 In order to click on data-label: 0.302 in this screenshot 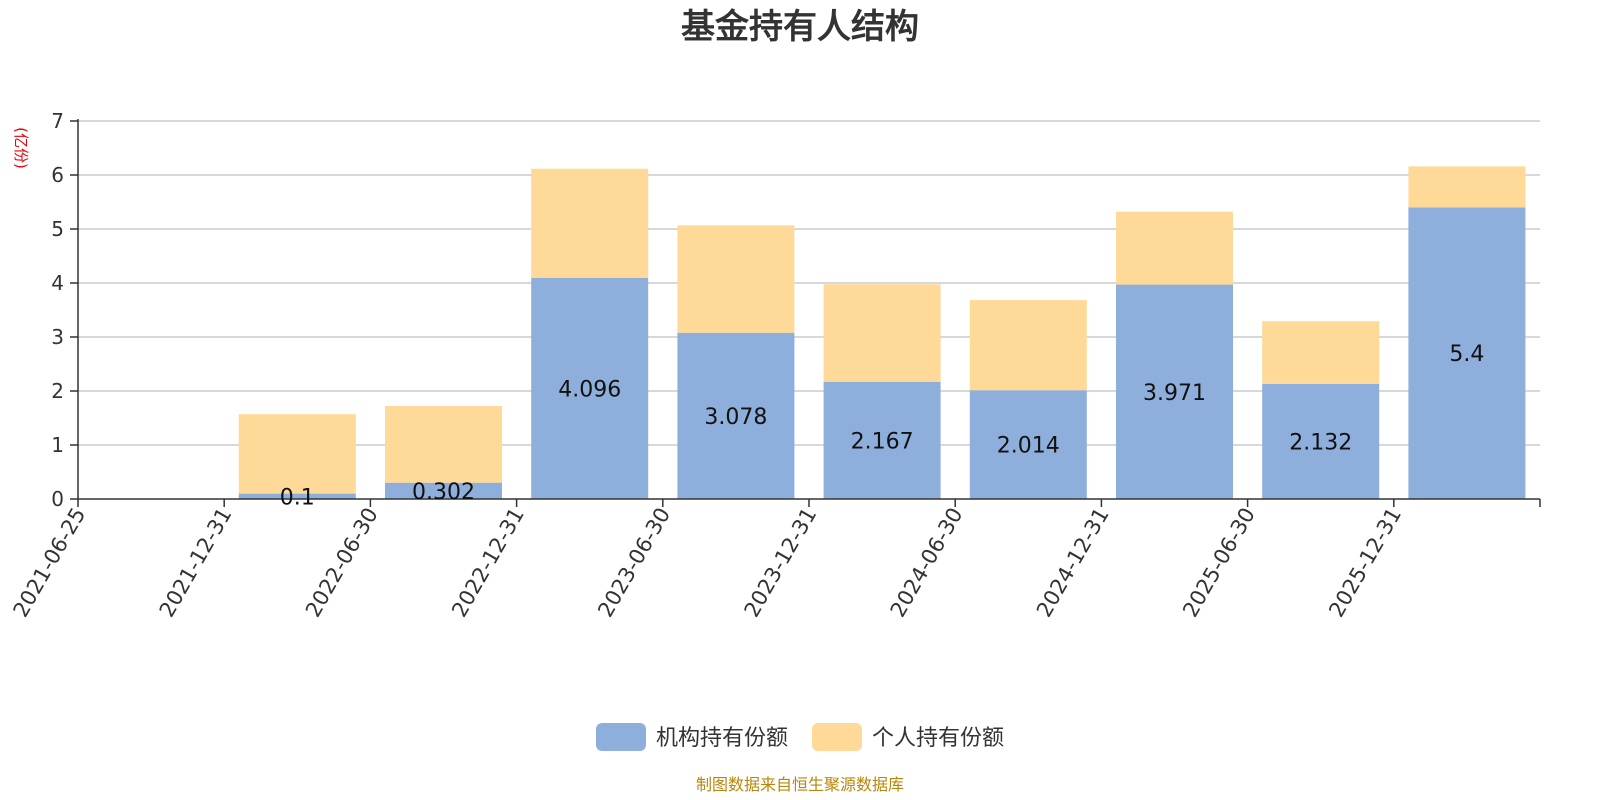, I will do `click(443, 492)`.